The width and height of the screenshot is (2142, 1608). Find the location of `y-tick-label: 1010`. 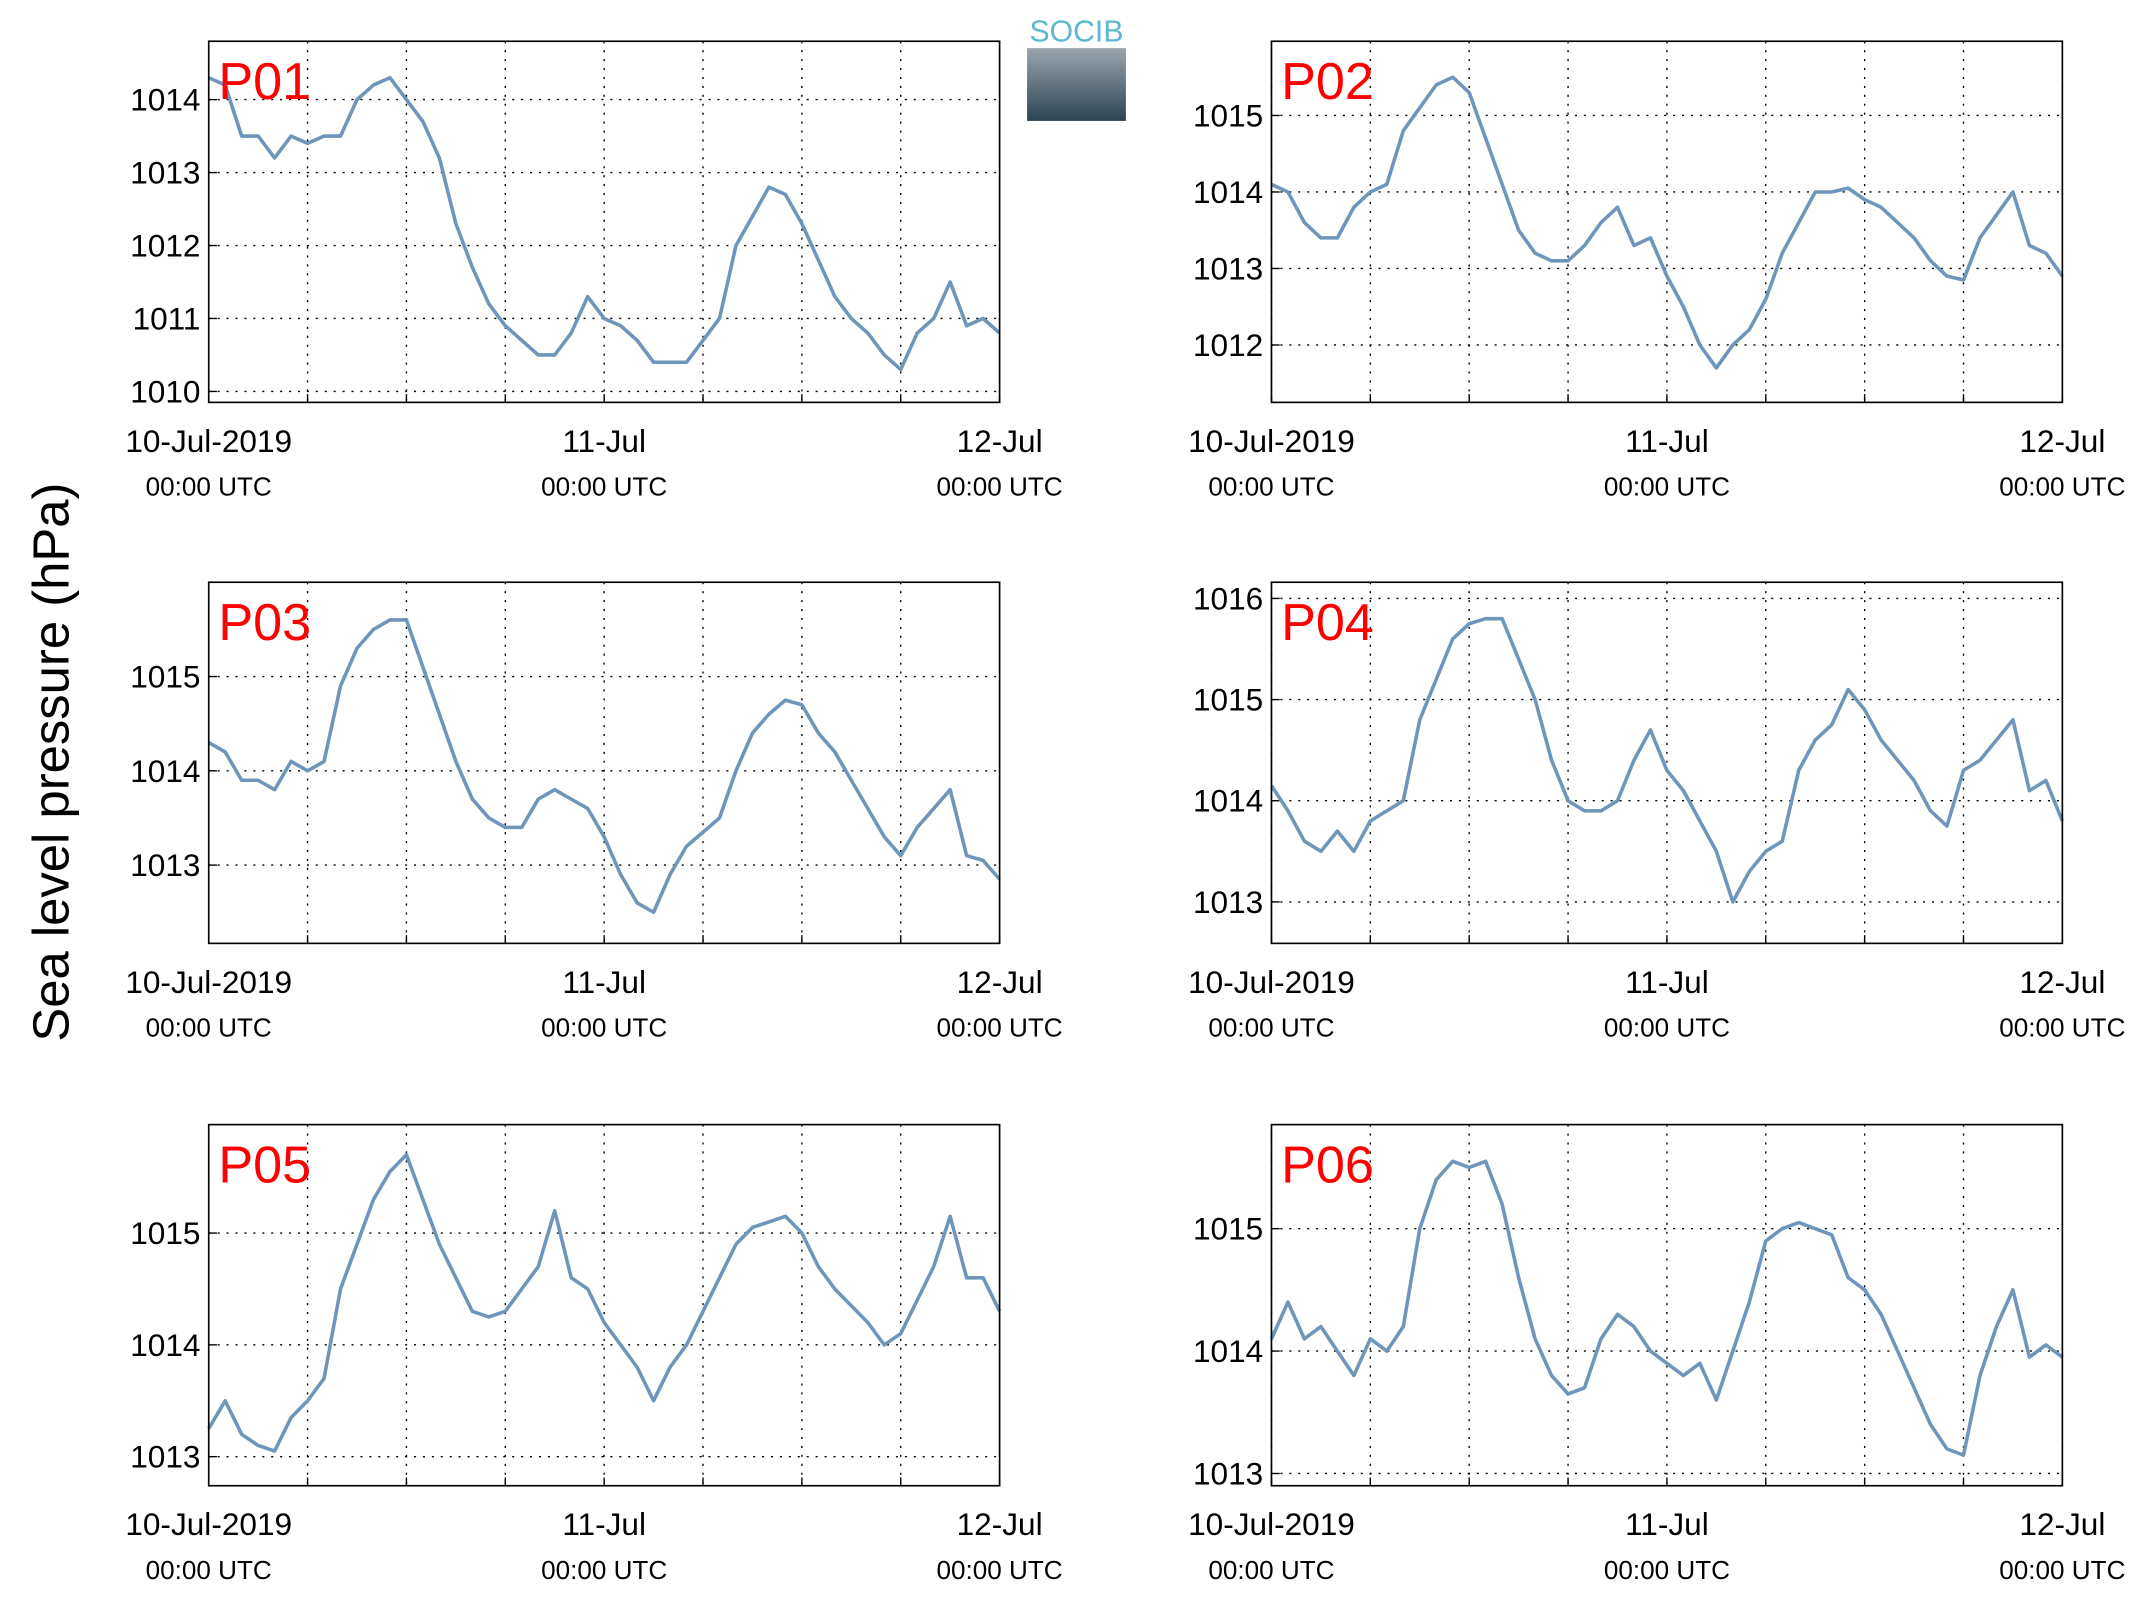

y-tick-label: 1010 is located at coordinates (165, 391).